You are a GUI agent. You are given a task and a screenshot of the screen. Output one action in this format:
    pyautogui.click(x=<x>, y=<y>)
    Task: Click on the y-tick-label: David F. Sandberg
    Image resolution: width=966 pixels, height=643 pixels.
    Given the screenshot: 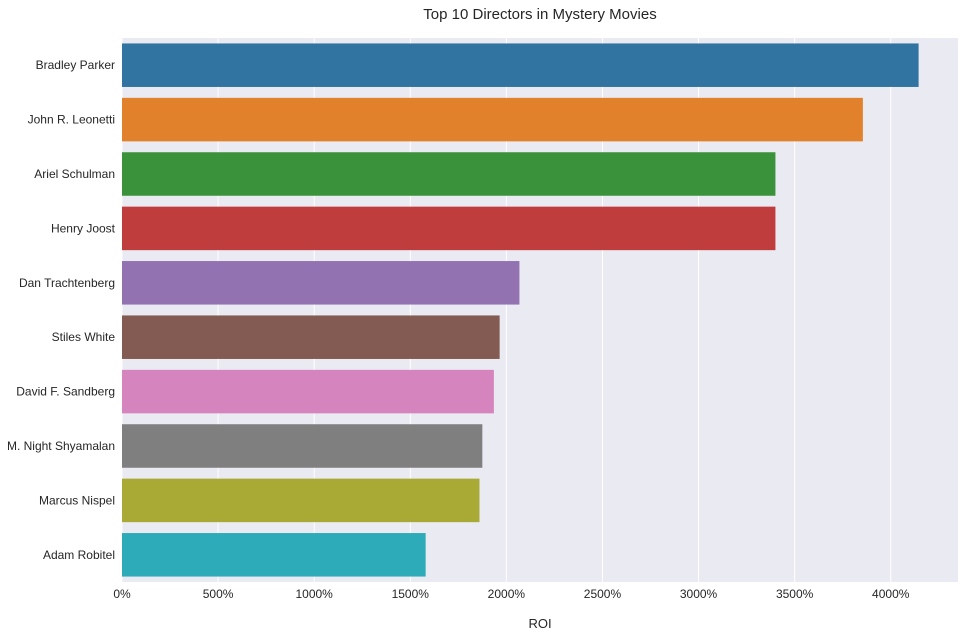 What is the action you would take?
    pyautogui.click(x=65, y=392)
    